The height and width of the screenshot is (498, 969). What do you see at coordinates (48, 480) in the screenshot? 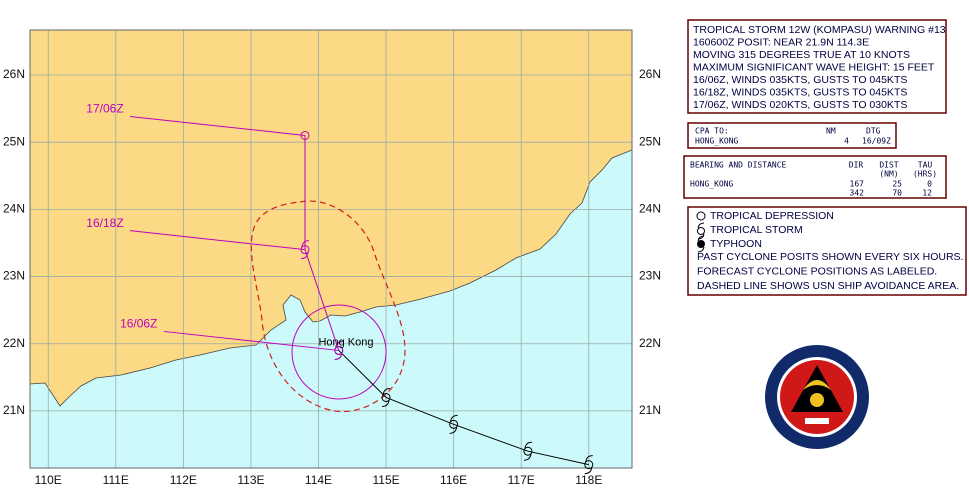
I see `lon-label: 110E` at bounding box center [48, 480].